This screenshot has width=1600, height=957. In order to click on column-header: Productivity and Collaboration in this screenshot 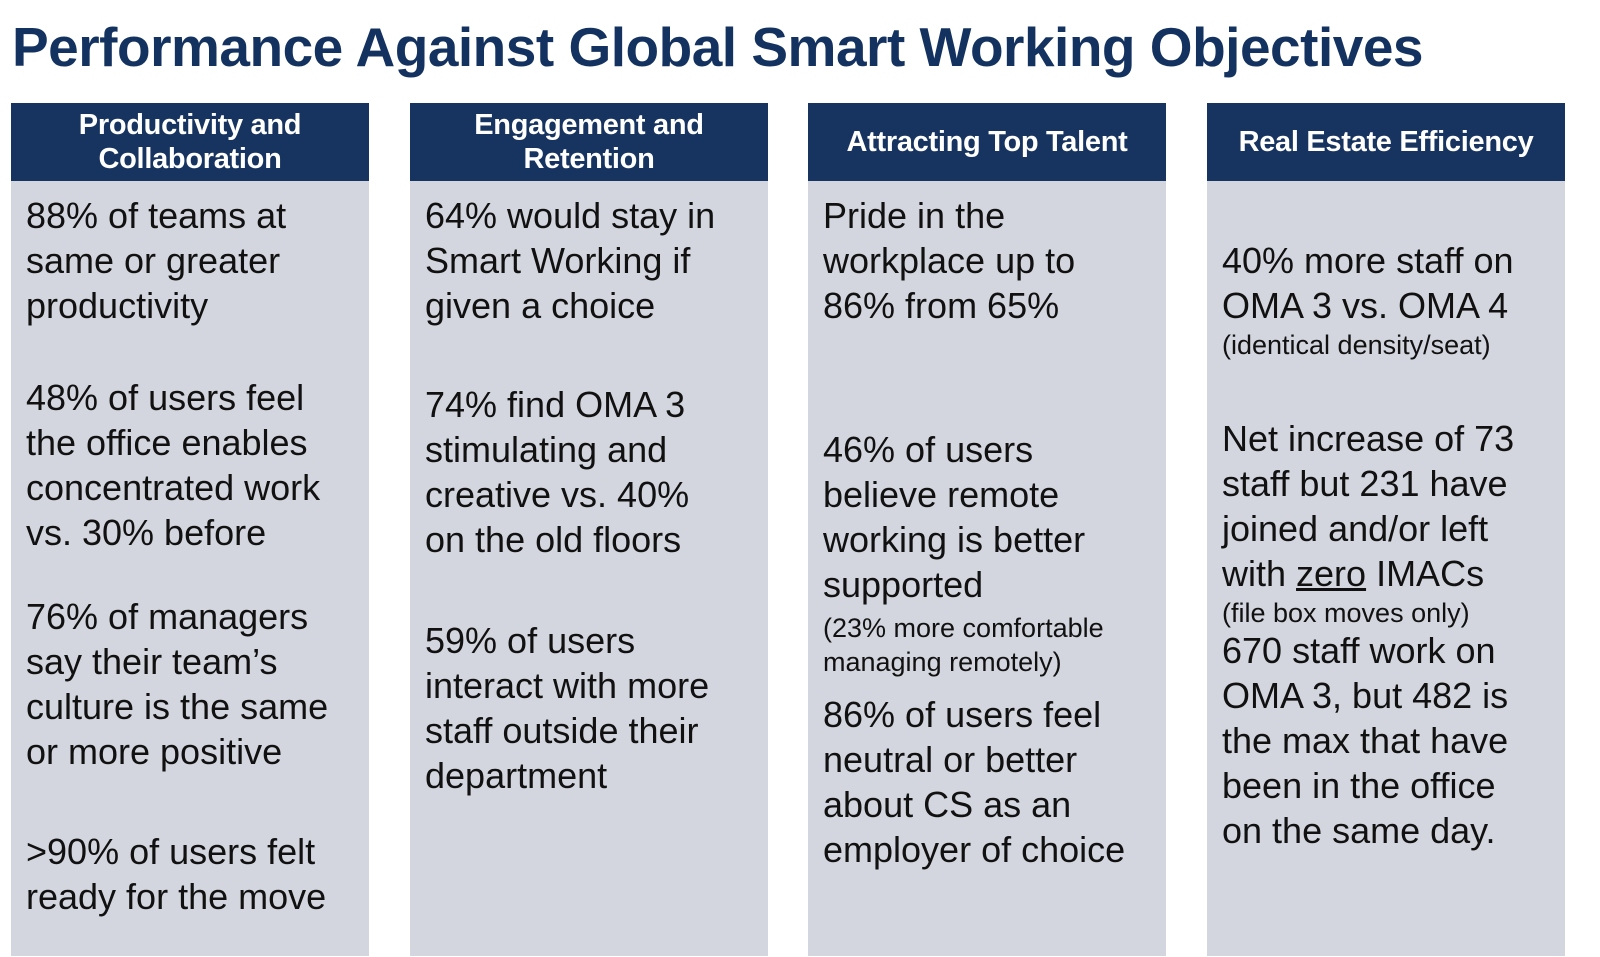, I will do `click(190, 142)`.